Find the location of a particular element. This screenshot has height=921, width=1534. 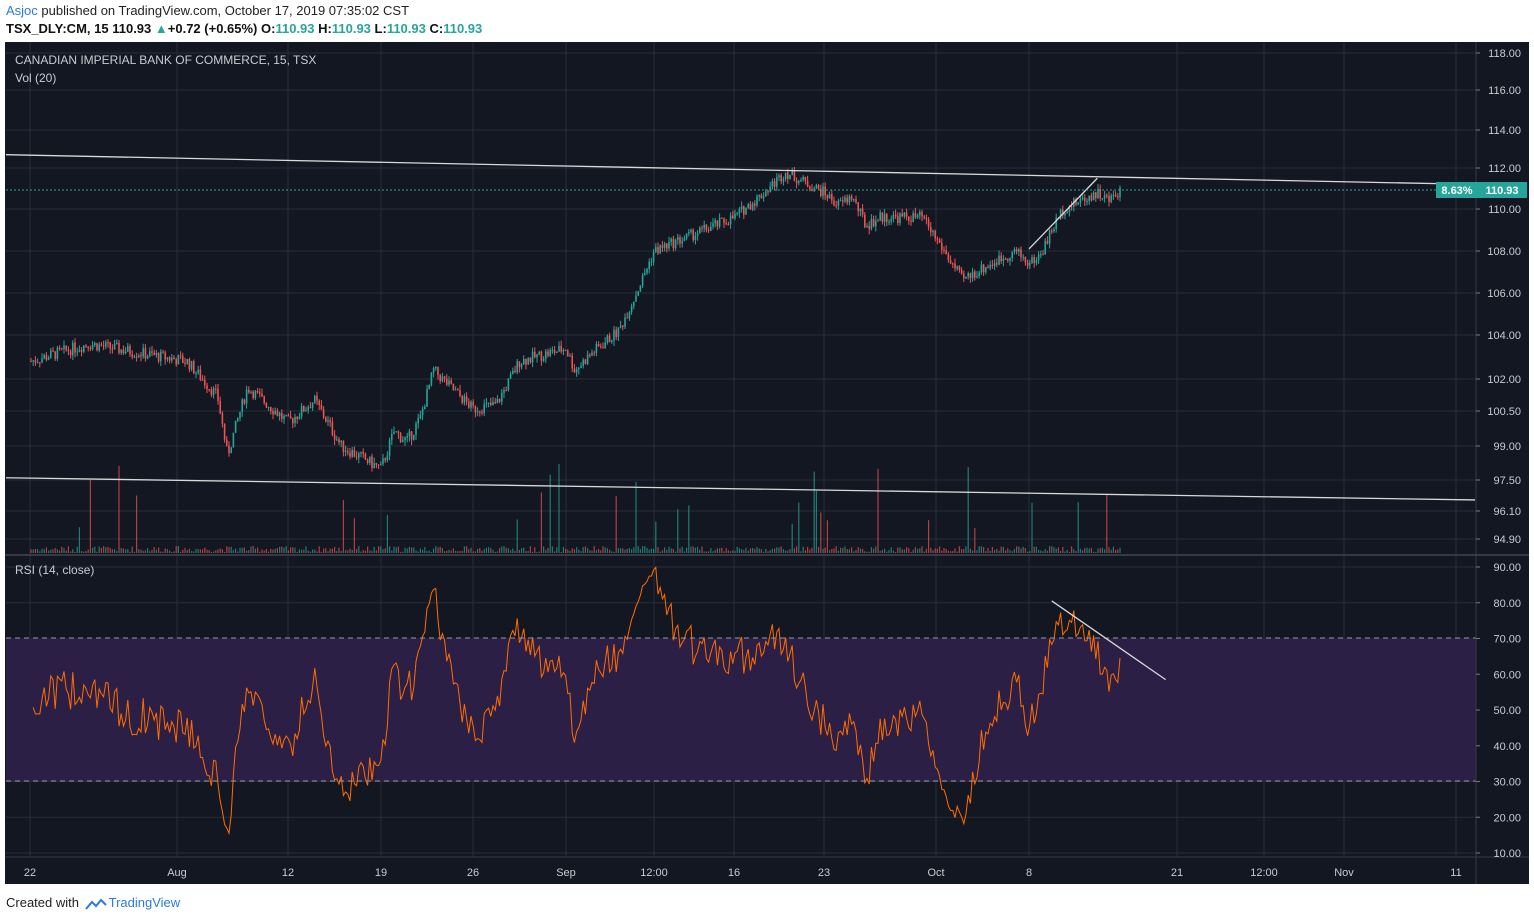

tradingview-link: TradingView is located at coordinates (144, 902).